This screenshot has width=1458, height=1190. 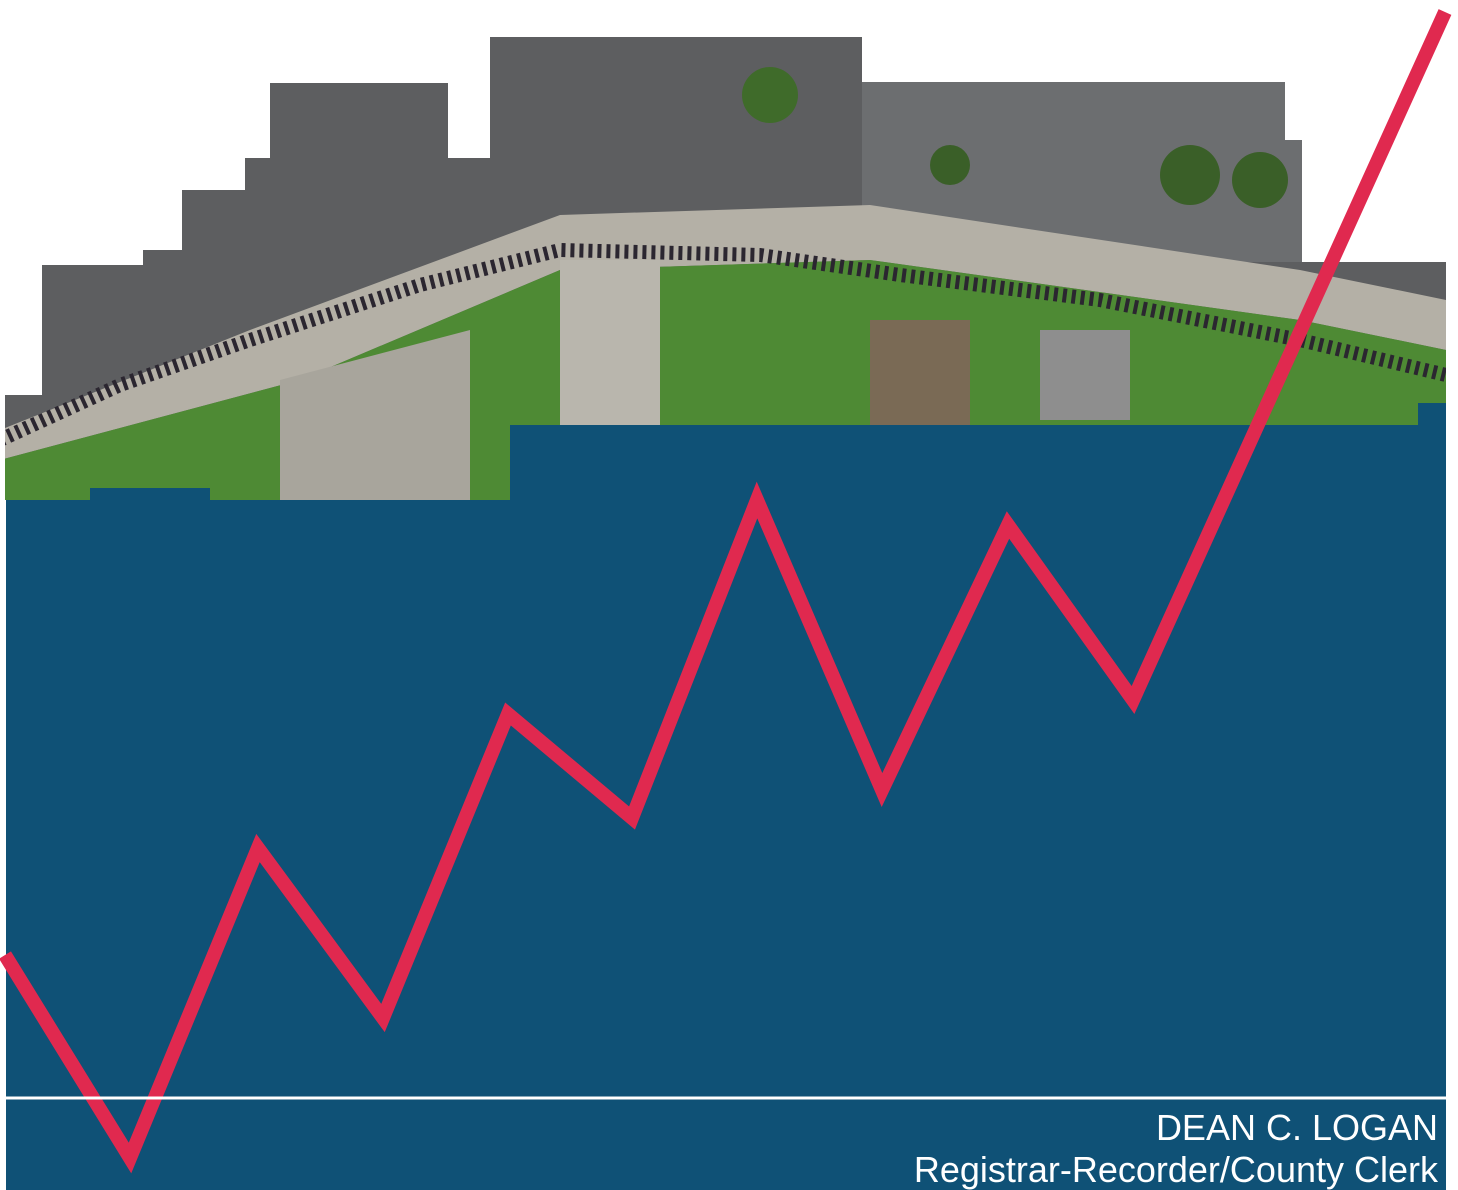 I want to click on author-name: DEAN C. LOGAN, so click(x=1297, y=1127).